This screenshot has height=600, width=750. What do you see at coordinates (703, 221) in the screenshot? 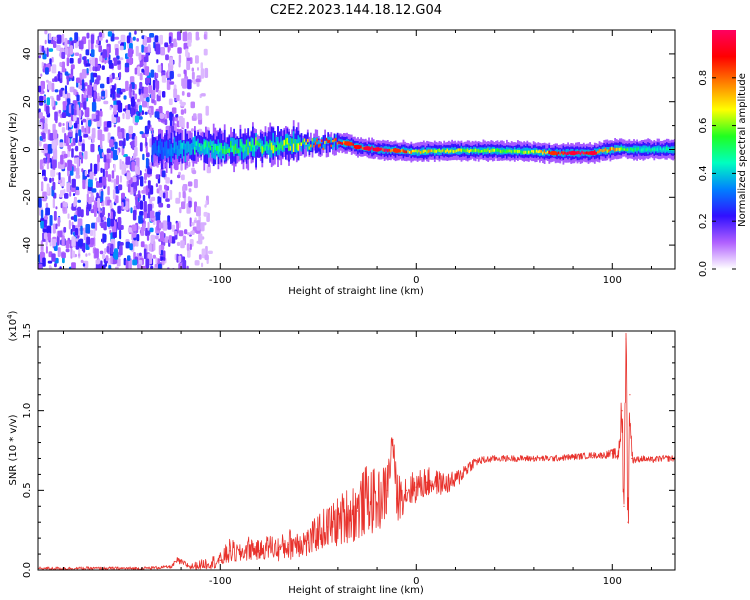
I see `tick-label: 0.2` at bounding box center [703, 221].